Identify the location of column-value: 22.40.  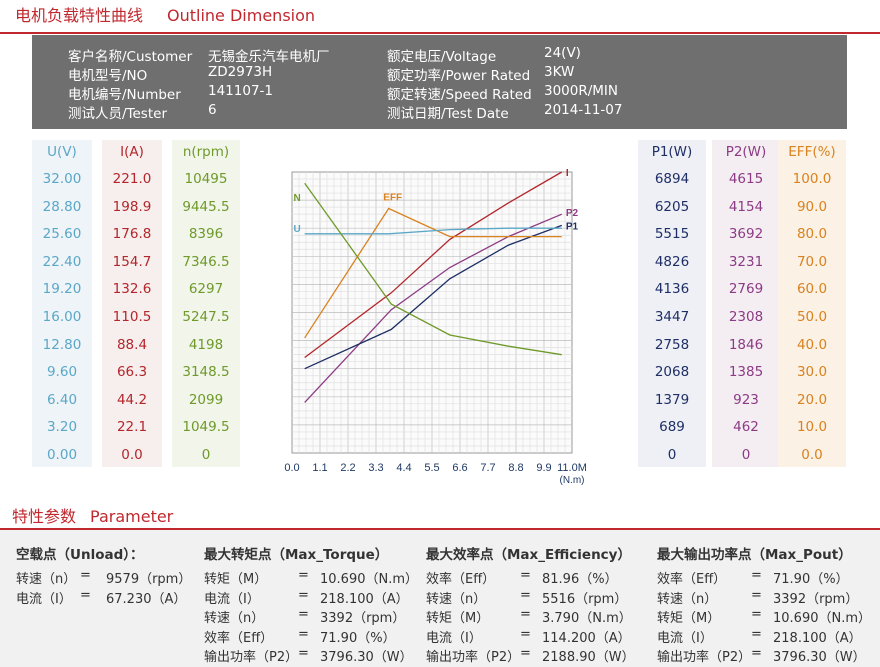
(62, 261).